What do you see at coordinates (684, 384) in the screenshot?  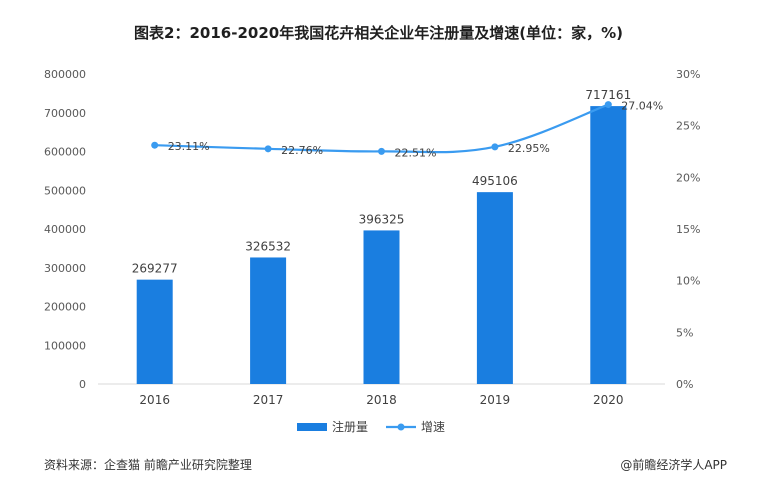 I see `y-right-tick-label: 0%` at bounding box center [684, 384].